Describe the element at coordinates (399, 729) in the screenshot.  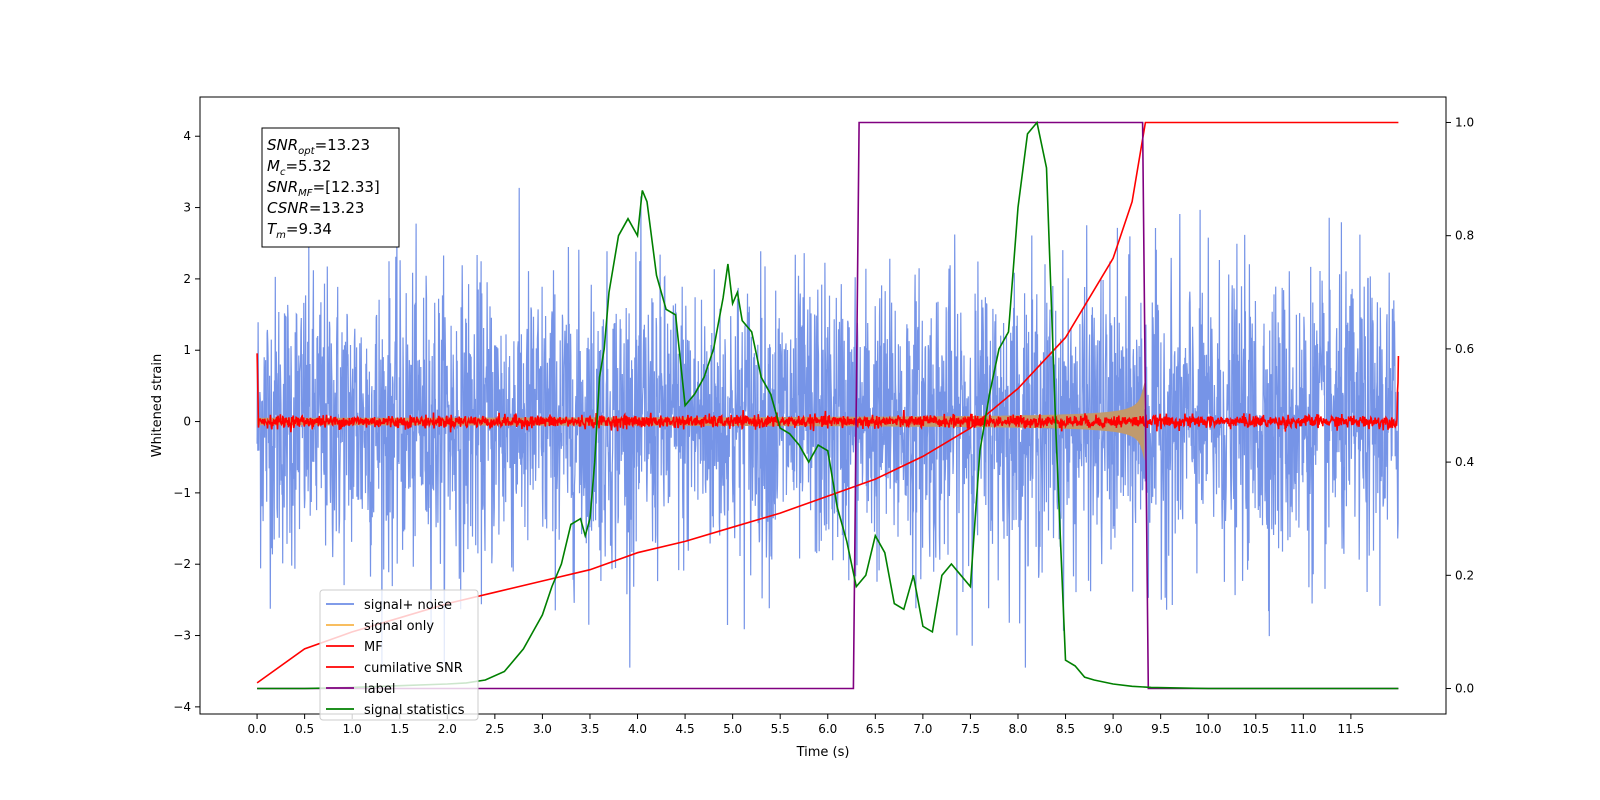
I see `x-tick-label: 1.5` at that location.